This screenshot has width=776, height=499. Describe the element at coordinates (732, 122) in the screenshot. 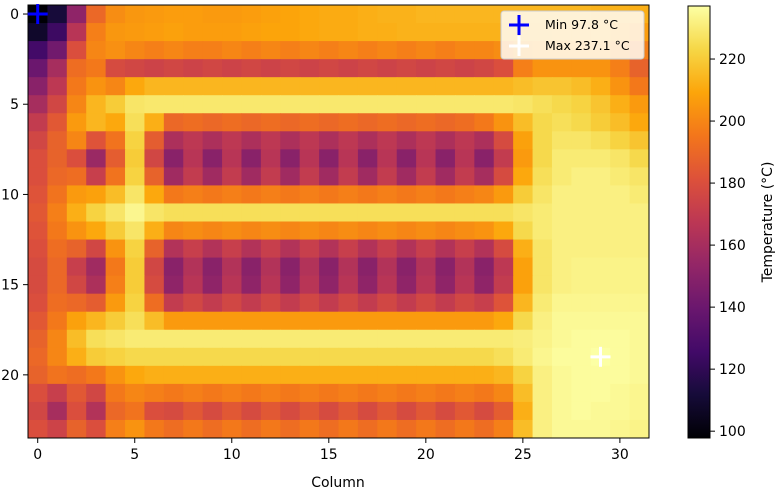

I see `colorbar-tick-label: 200` at that location.